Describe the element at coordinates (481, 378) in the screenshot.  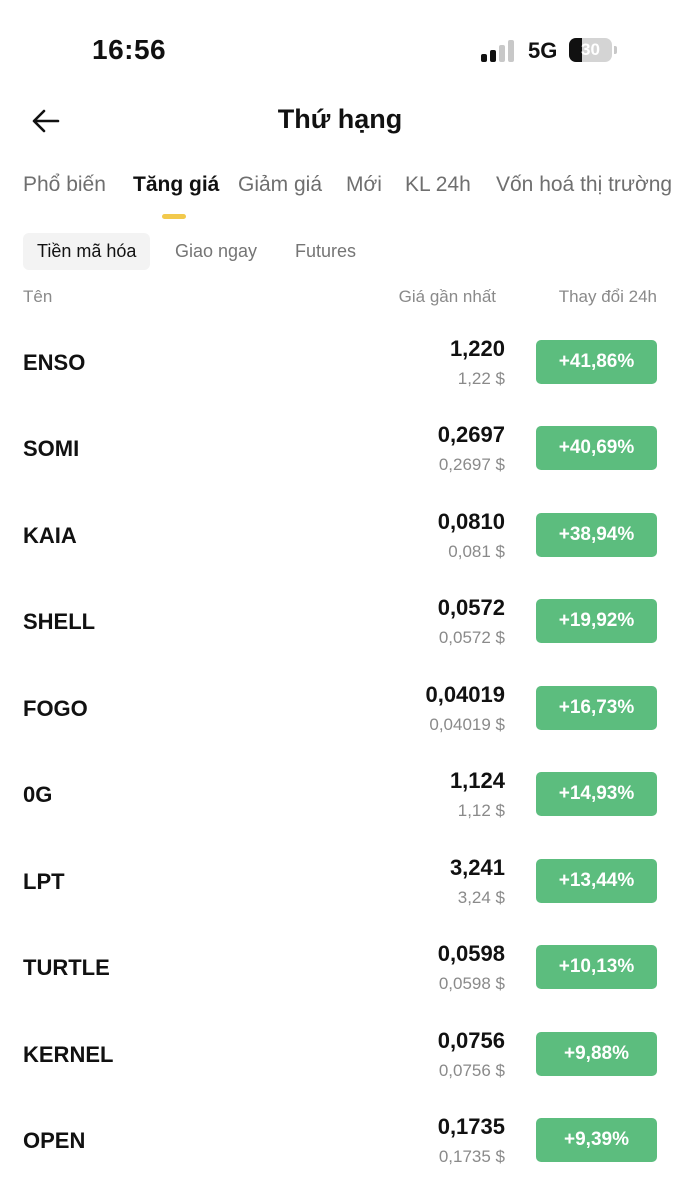
I see `usd-price: 1,22 $` at that location.